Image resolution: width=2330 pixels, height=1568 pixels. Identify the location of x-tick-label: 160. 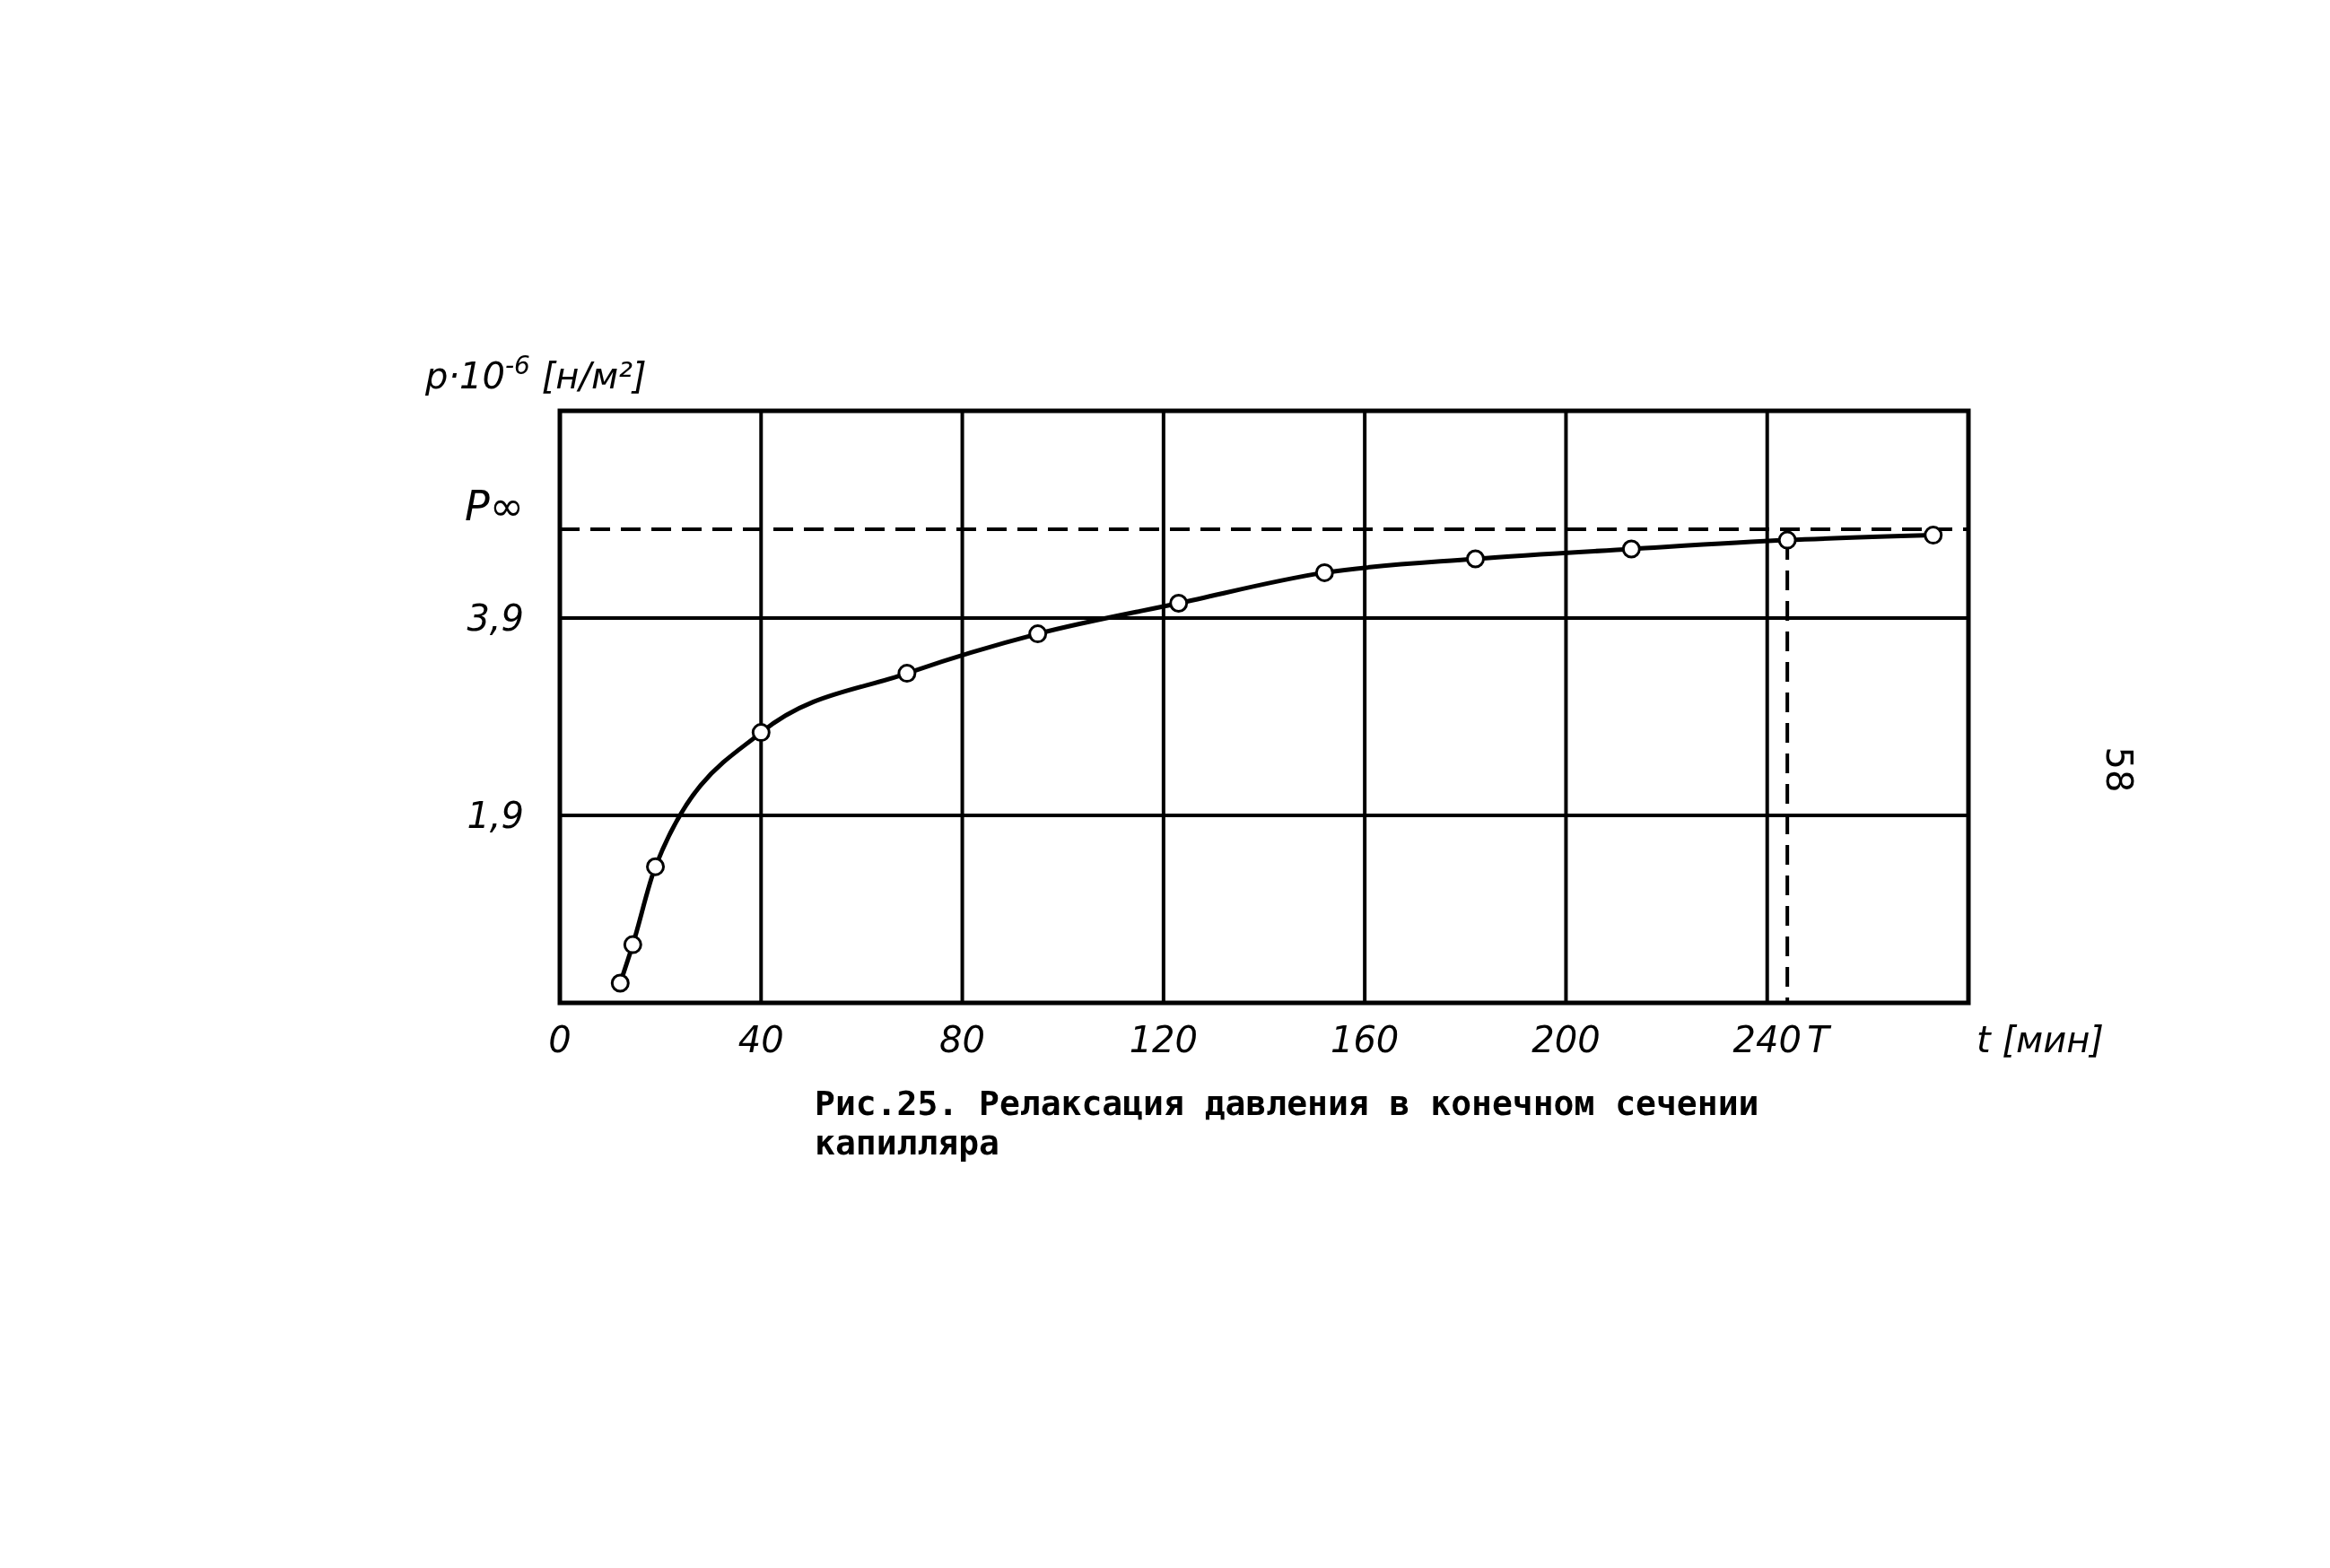
(1365, 1040).